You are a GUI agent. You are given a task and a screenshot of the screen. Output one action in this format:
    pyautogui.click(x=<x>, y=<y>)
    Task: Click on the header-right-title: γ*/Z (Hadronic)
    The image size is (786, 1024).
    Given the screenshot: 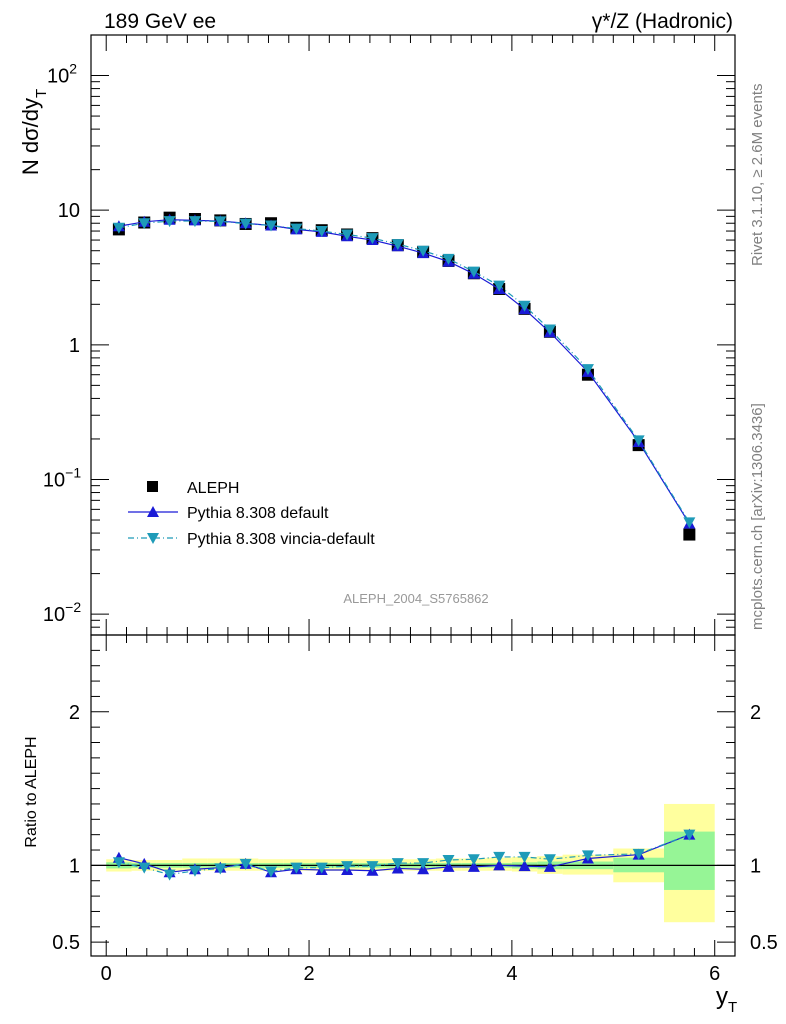 What is the action you would take?
    pyautogui.click(x=662, y=21)
    